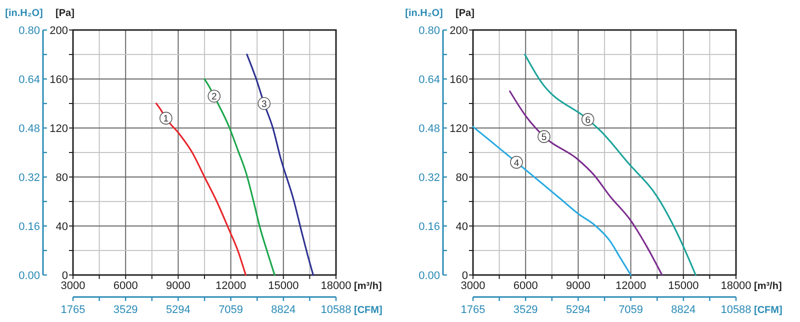 Image resolution: width=800 pixels, height=322 pixels. Describe the element at coordinates (544, 138) in the screenshot. I see `series-label: 5` at that location.